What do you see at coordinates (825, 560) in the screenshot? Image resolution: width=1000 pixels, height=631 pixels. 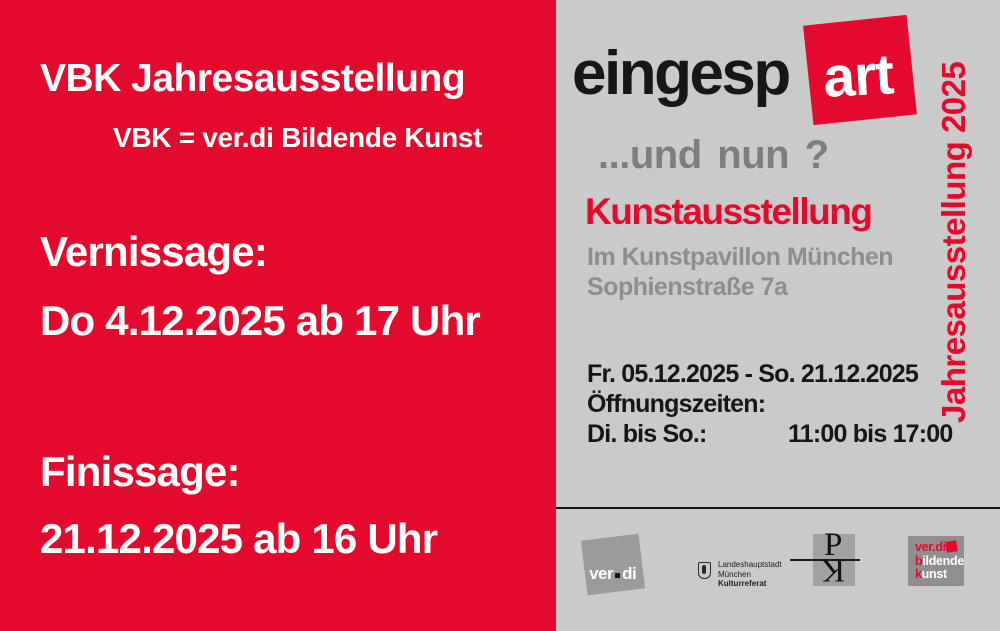 I see `kunstpavillon-logo-line` at bounding box center [825, 560].